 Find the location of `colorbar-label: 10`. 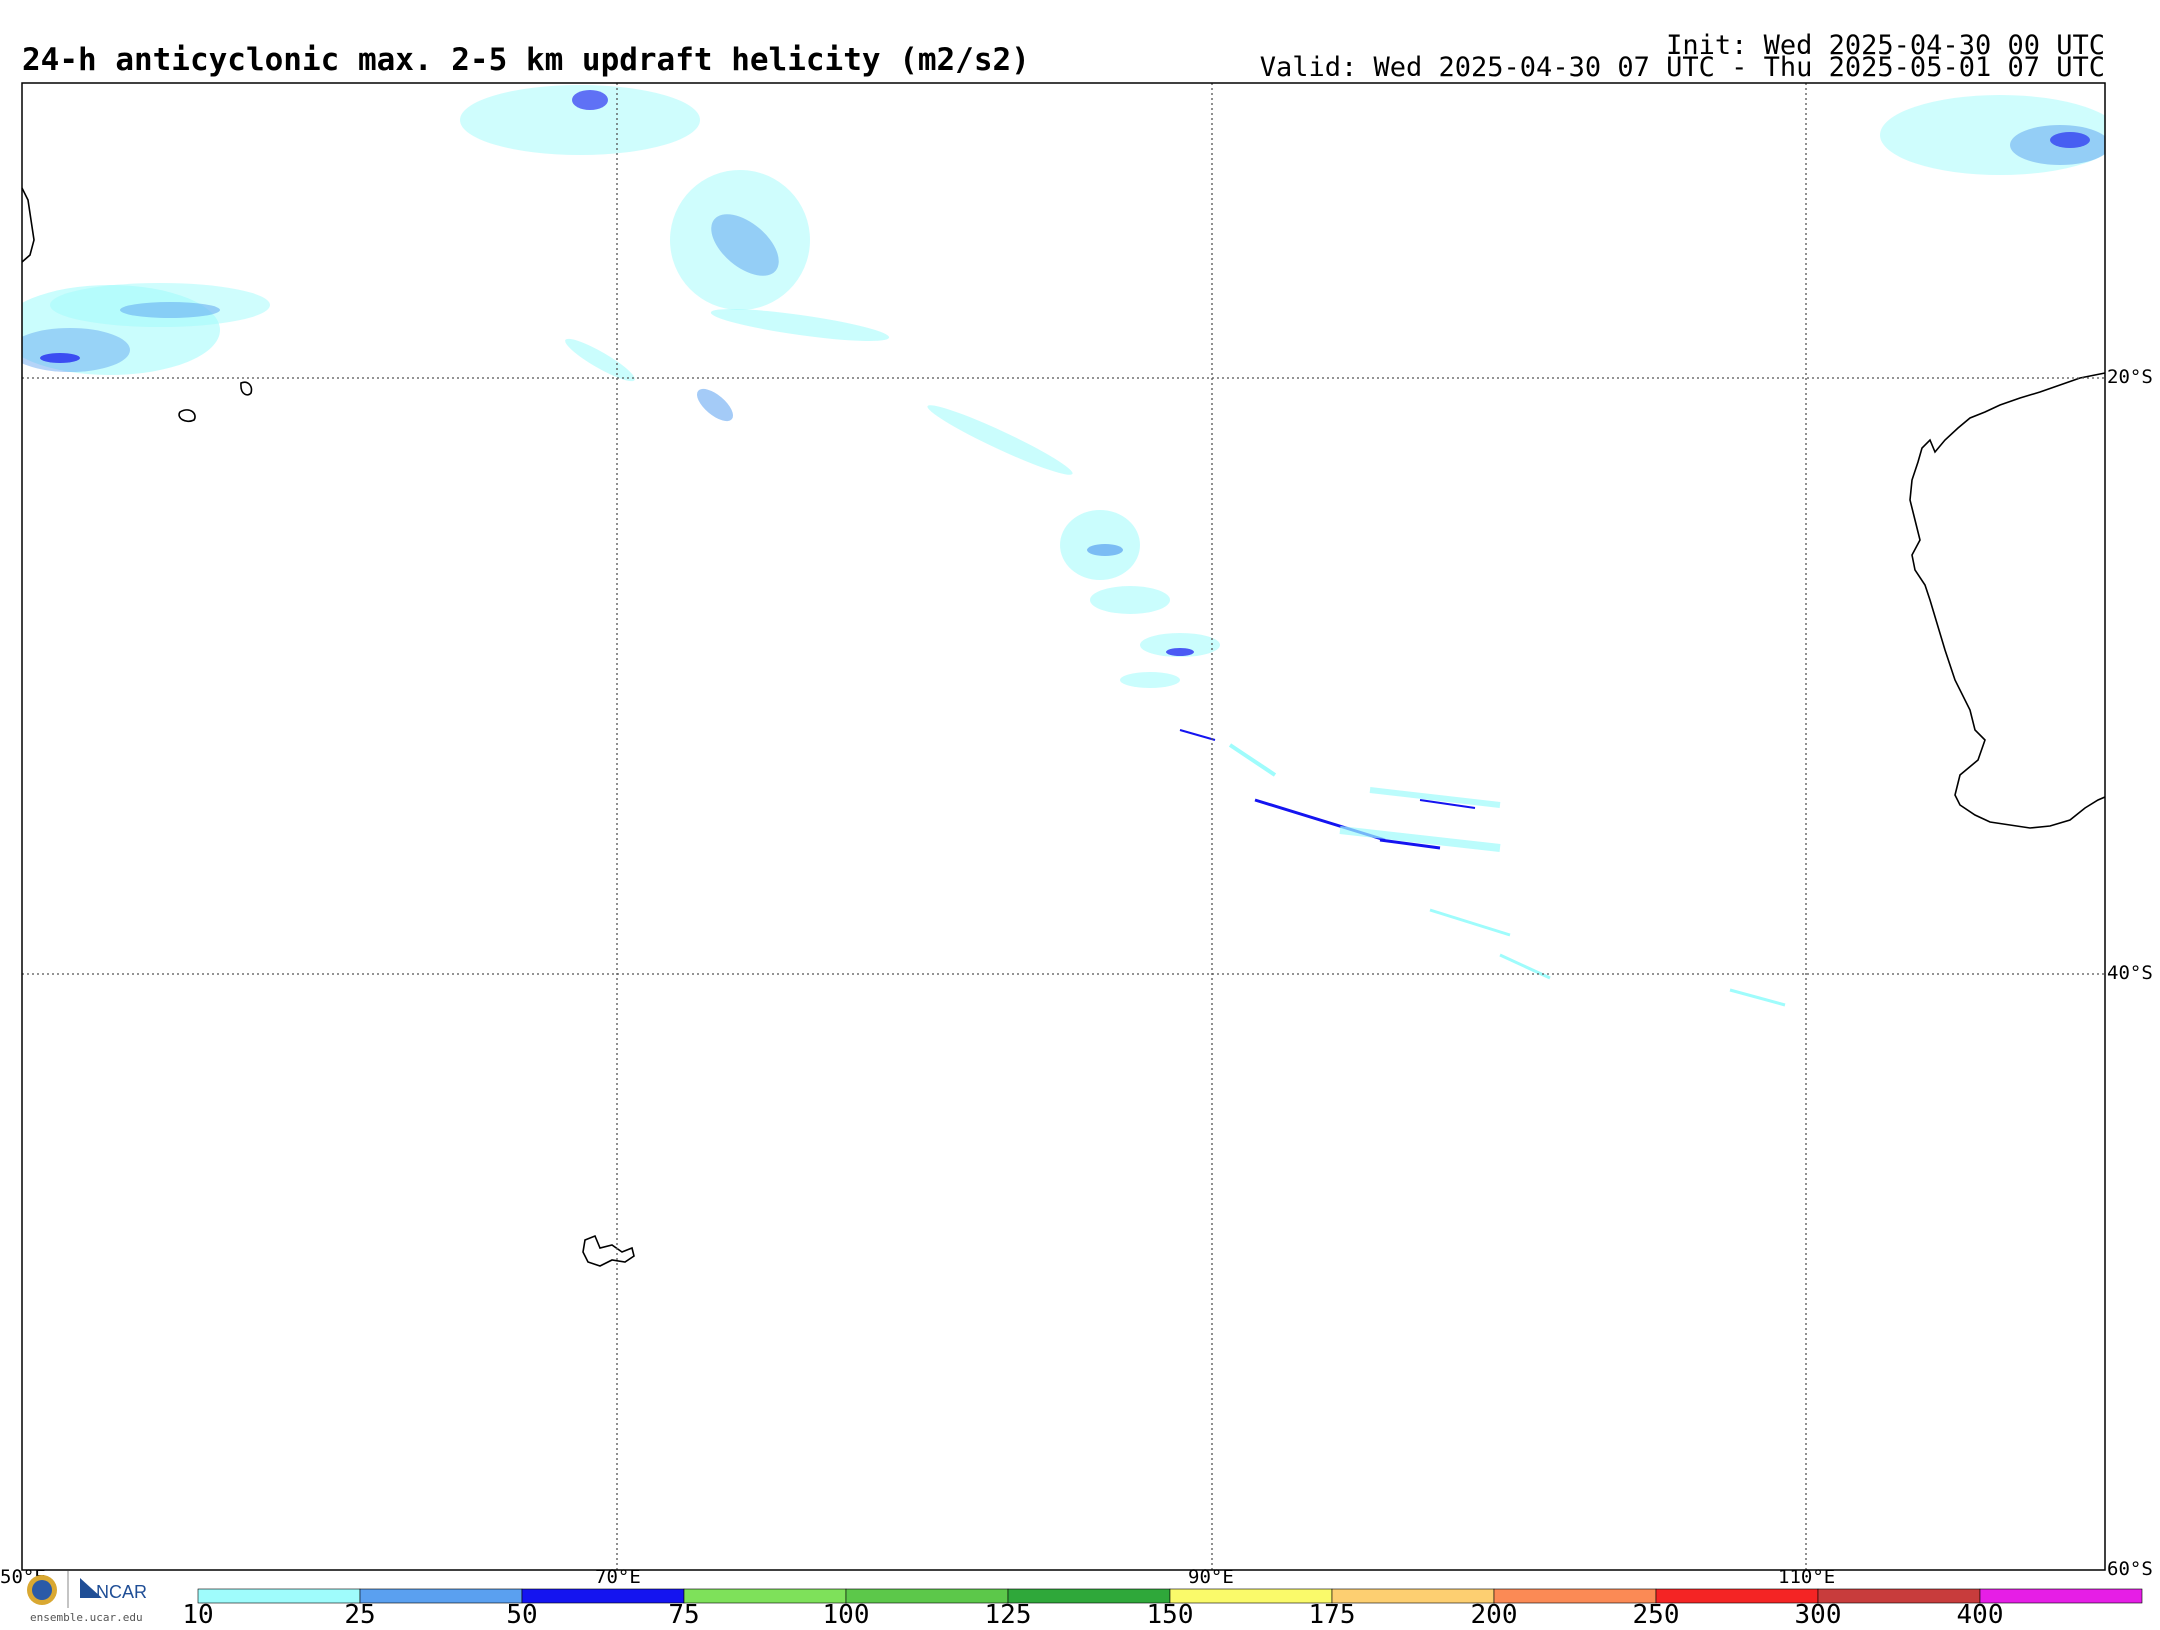

colorbar-label: 10 is located at coordinates (198, 1615).